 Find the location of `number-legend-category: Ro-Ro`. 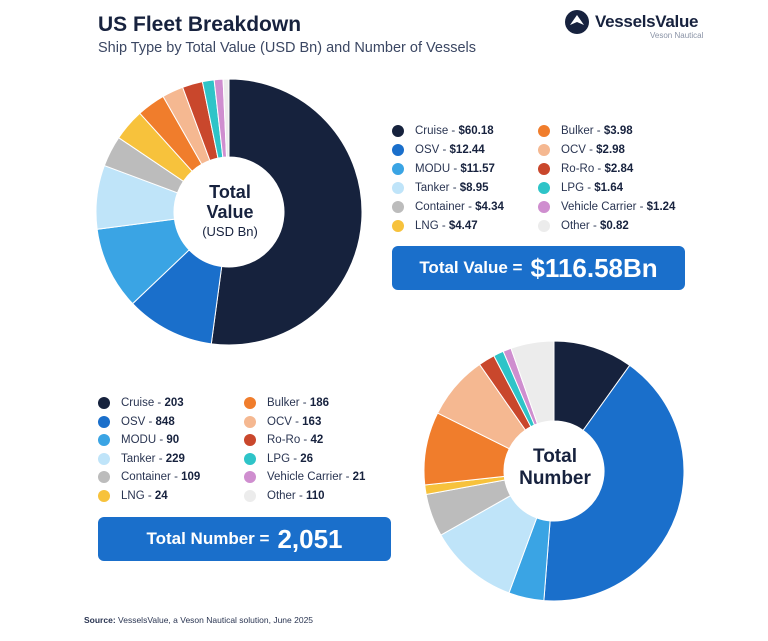

number-legend-category: Ro-Ro is located at coordinates (284, 440).